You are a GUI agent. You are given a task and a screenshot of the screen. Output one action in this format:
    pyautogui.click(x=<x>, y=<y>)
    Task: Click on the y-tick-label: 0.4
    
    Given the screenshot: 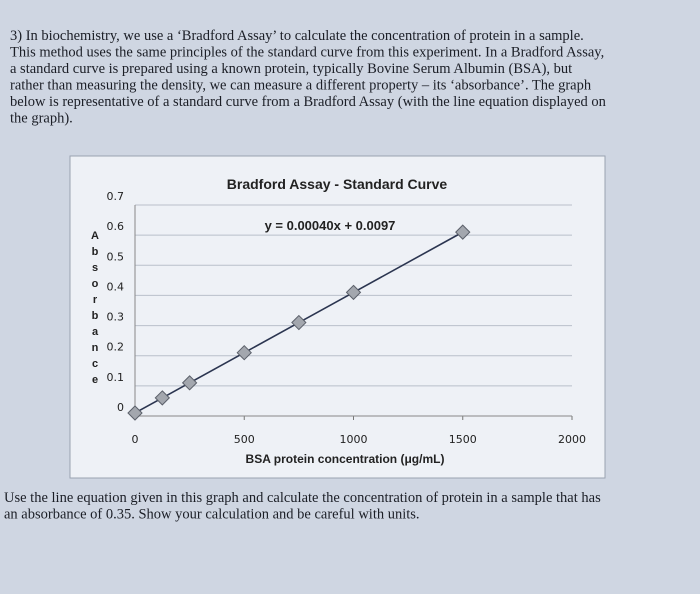 What is the action you would take?
    pyautogui.click(x=116, y=286)
    